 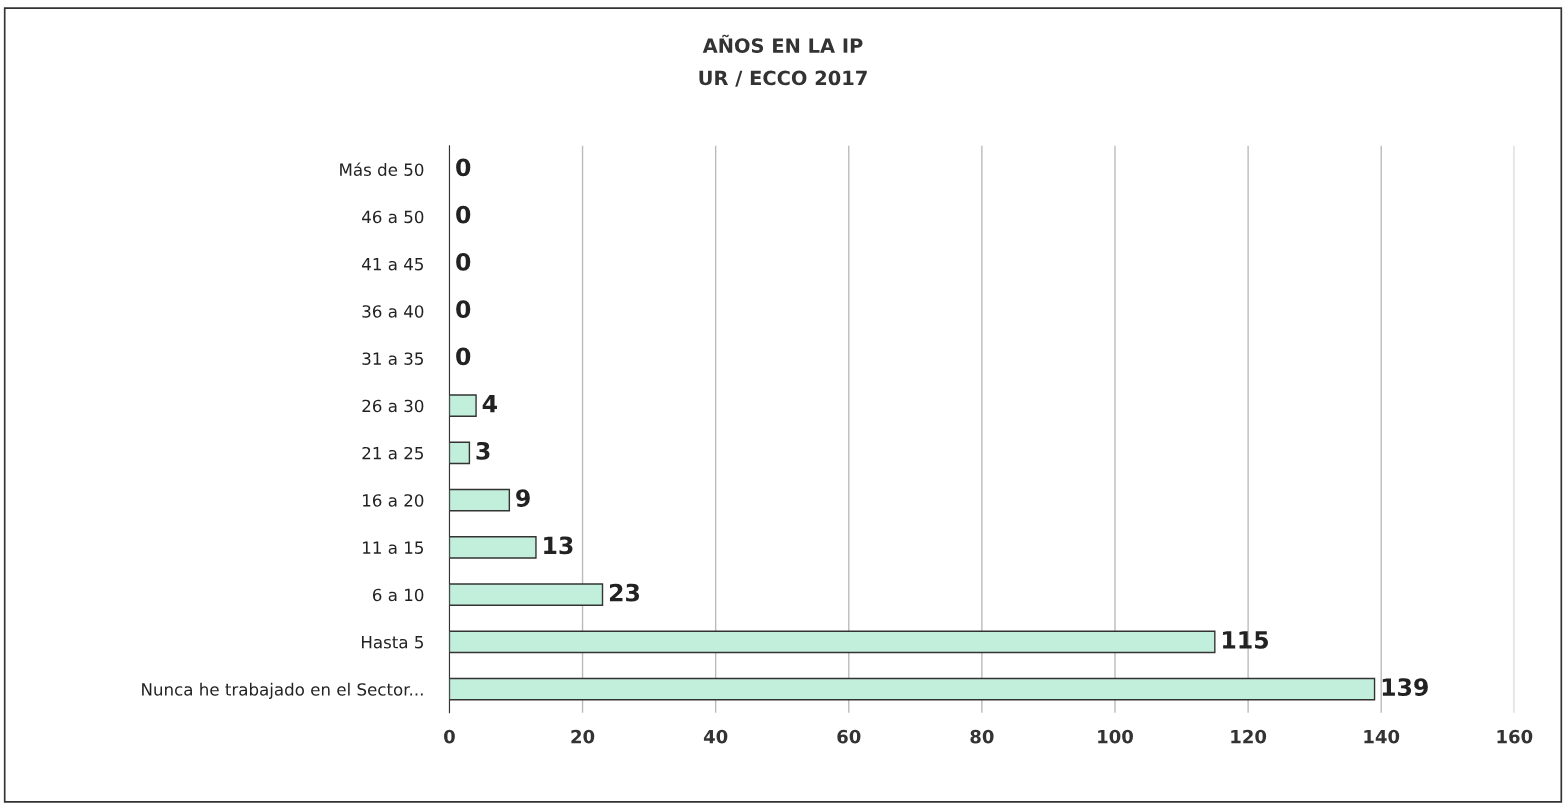 I want to click on data-label: 13, so click(x=558, y=545).